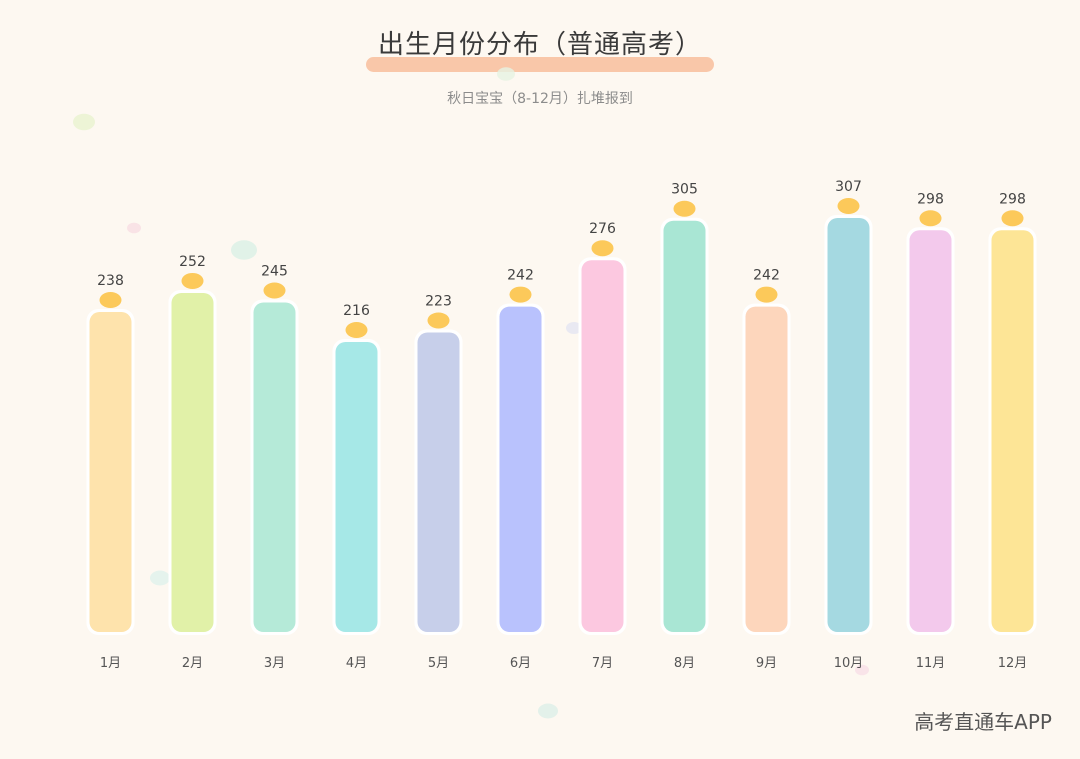 Image resolution: width=1080 pixels, height=759 pixels. Describe the element at coordinates (520, 663) in the screenshot. I see `x-tick-label: 6月` at that location.